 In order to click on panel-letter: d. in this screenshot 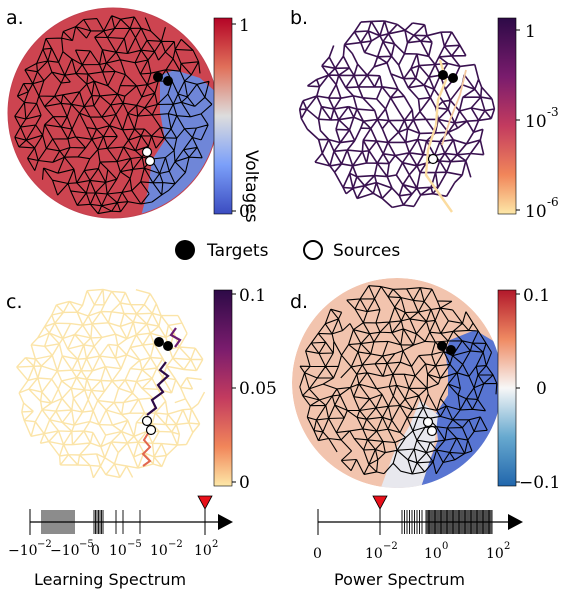, I will do `click(299, 302)`.